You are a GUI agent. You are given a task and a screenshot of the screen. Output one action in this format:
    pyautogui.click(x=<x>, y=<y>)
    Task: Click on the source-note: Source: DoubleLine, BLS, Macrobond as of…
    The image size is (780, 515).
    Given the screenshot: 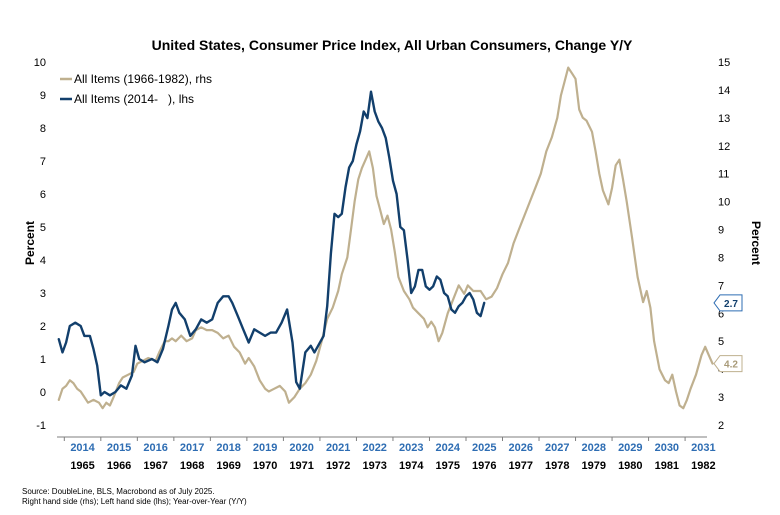 What is the action you would take?
    pyautogui.click(x=134, y=497)
    